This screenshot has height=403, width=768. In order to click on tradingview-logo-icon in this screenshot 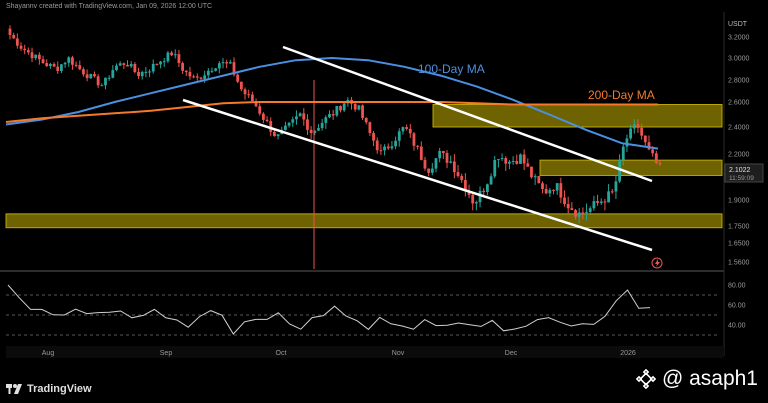, I will do `click(14, 389)`.